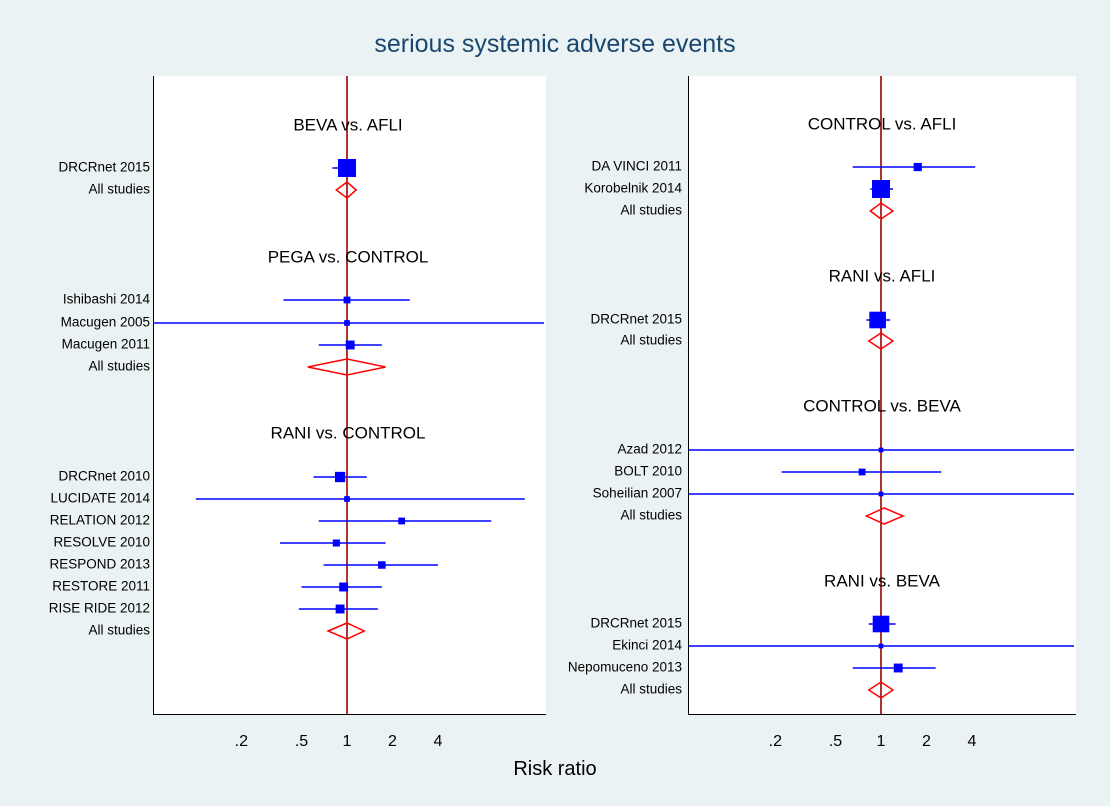  Describe the element at coordinates (100, 498) in the screenshot. I see `study-label: LUCIDATE 2014` at that location.